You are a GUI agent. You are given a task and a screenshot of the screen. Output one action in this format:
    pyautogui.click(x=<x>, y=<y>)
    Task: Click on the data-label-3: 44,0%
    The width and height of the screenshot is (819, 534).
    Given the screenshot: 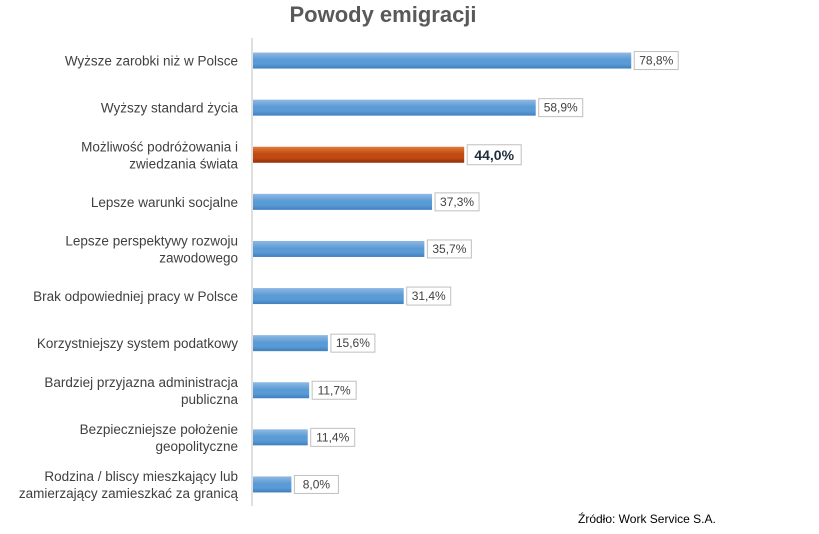 What is the action you would take?
    pyautogui.click(x=494, y=155)
    